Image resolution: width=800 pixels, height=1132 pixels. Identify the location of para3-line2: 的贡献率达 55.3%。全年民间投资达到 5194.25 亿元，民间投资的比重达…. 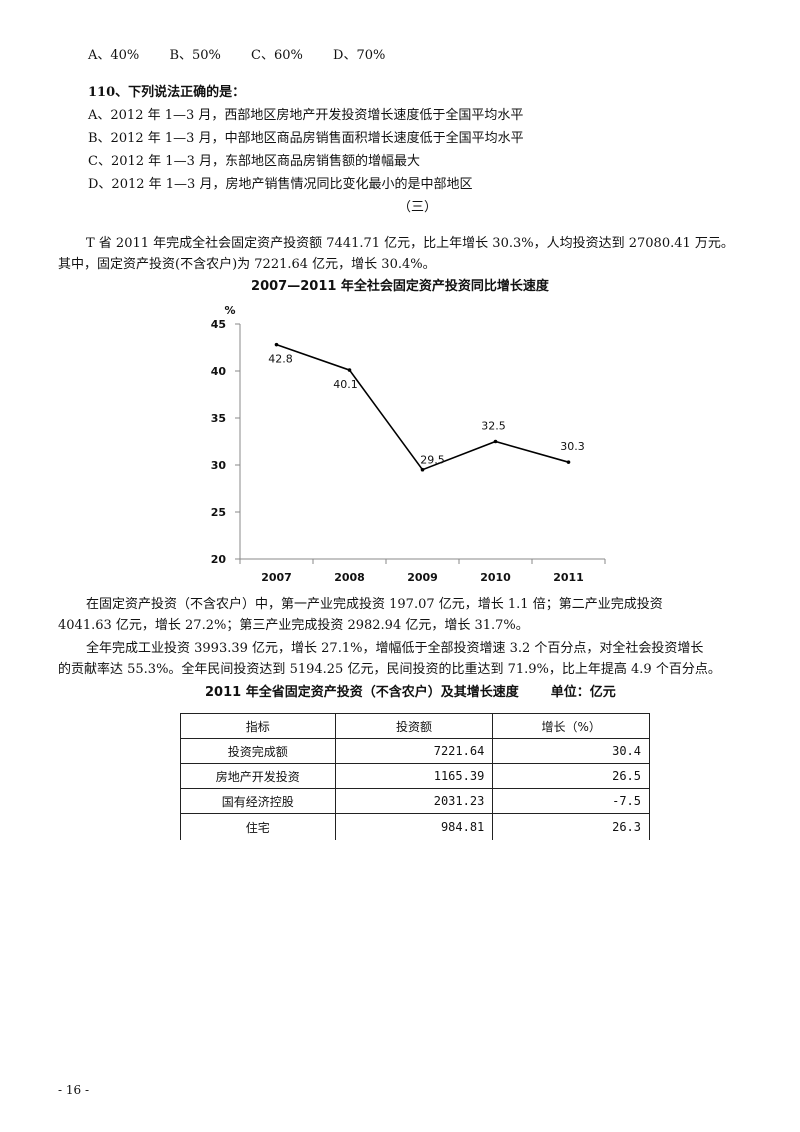
(389, 669).